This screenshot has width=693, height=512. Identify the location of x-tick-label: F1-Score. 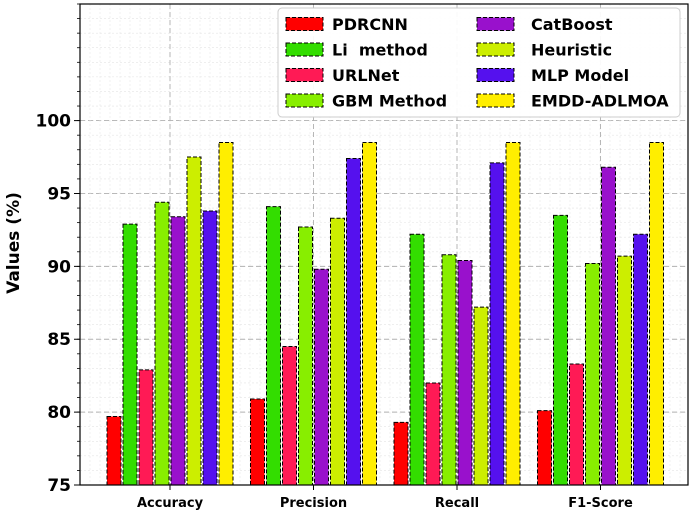
(600, 503).